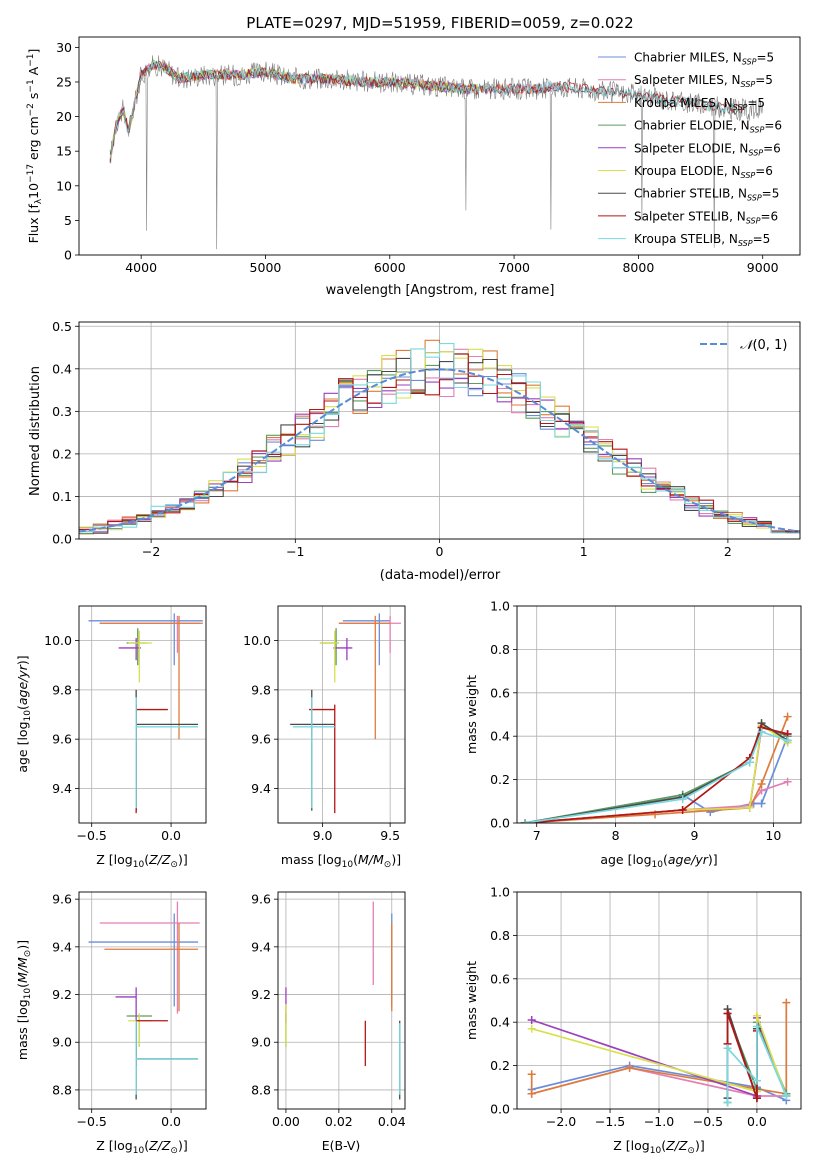 This screenshot has width=819, height=1170. Describe the element at coordinates (440, 290) in the screenshot. I see `x-axis-label: wavelength [Angstrom, rest frame]` at that location.